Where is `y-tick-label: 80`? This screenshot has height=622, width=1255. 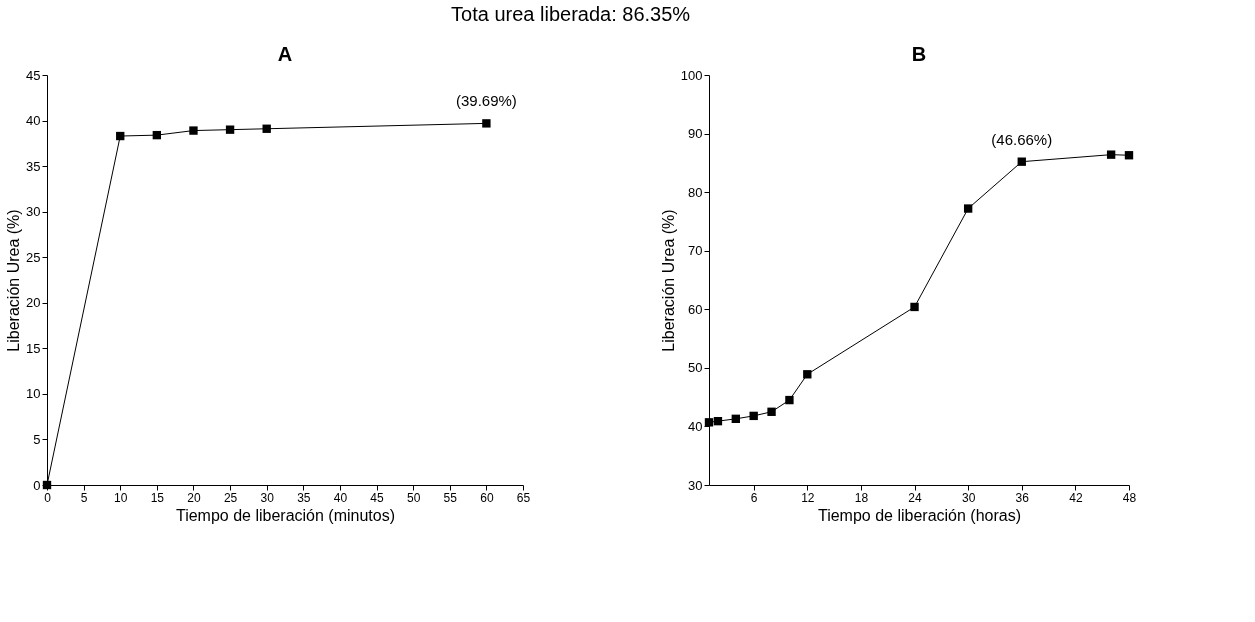 y-tick-label: 80 is located at coordinates (695, 192).